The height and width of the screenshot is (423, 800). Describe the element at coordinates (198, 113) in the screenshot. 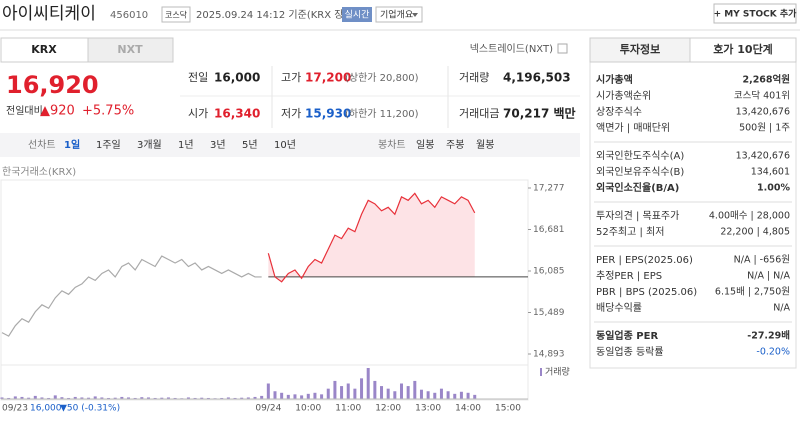

I see `quote-label: 시가` at that location.